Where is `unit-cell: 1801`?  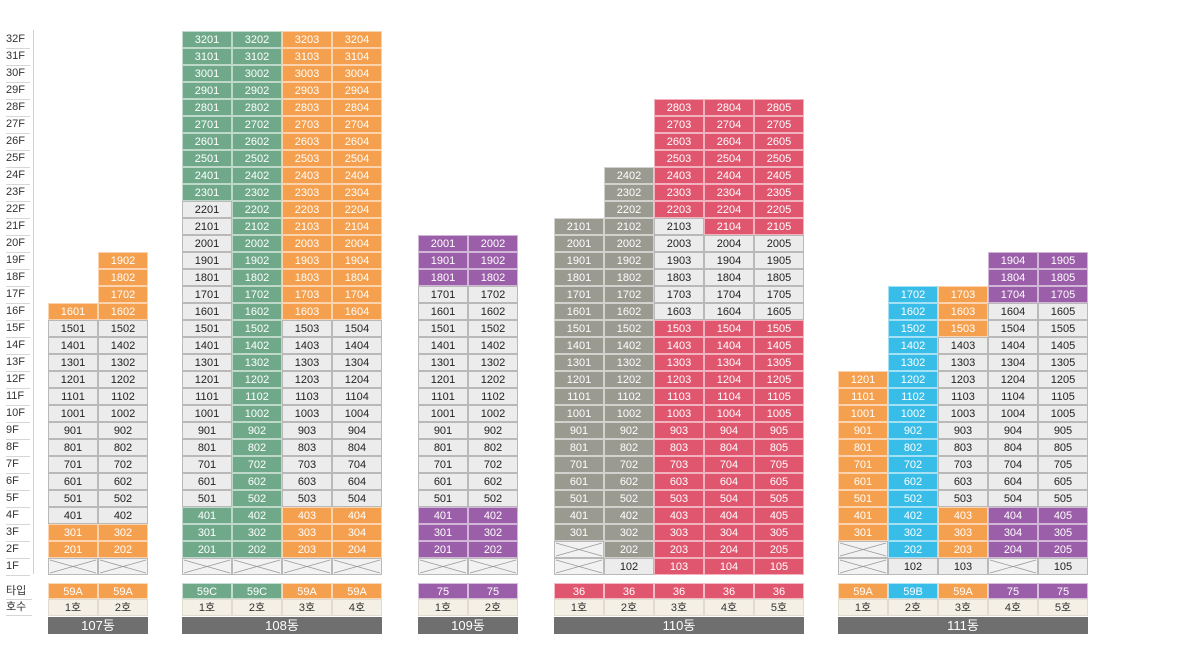 unit-cell: 1801 is located at coordinates (207, 277).